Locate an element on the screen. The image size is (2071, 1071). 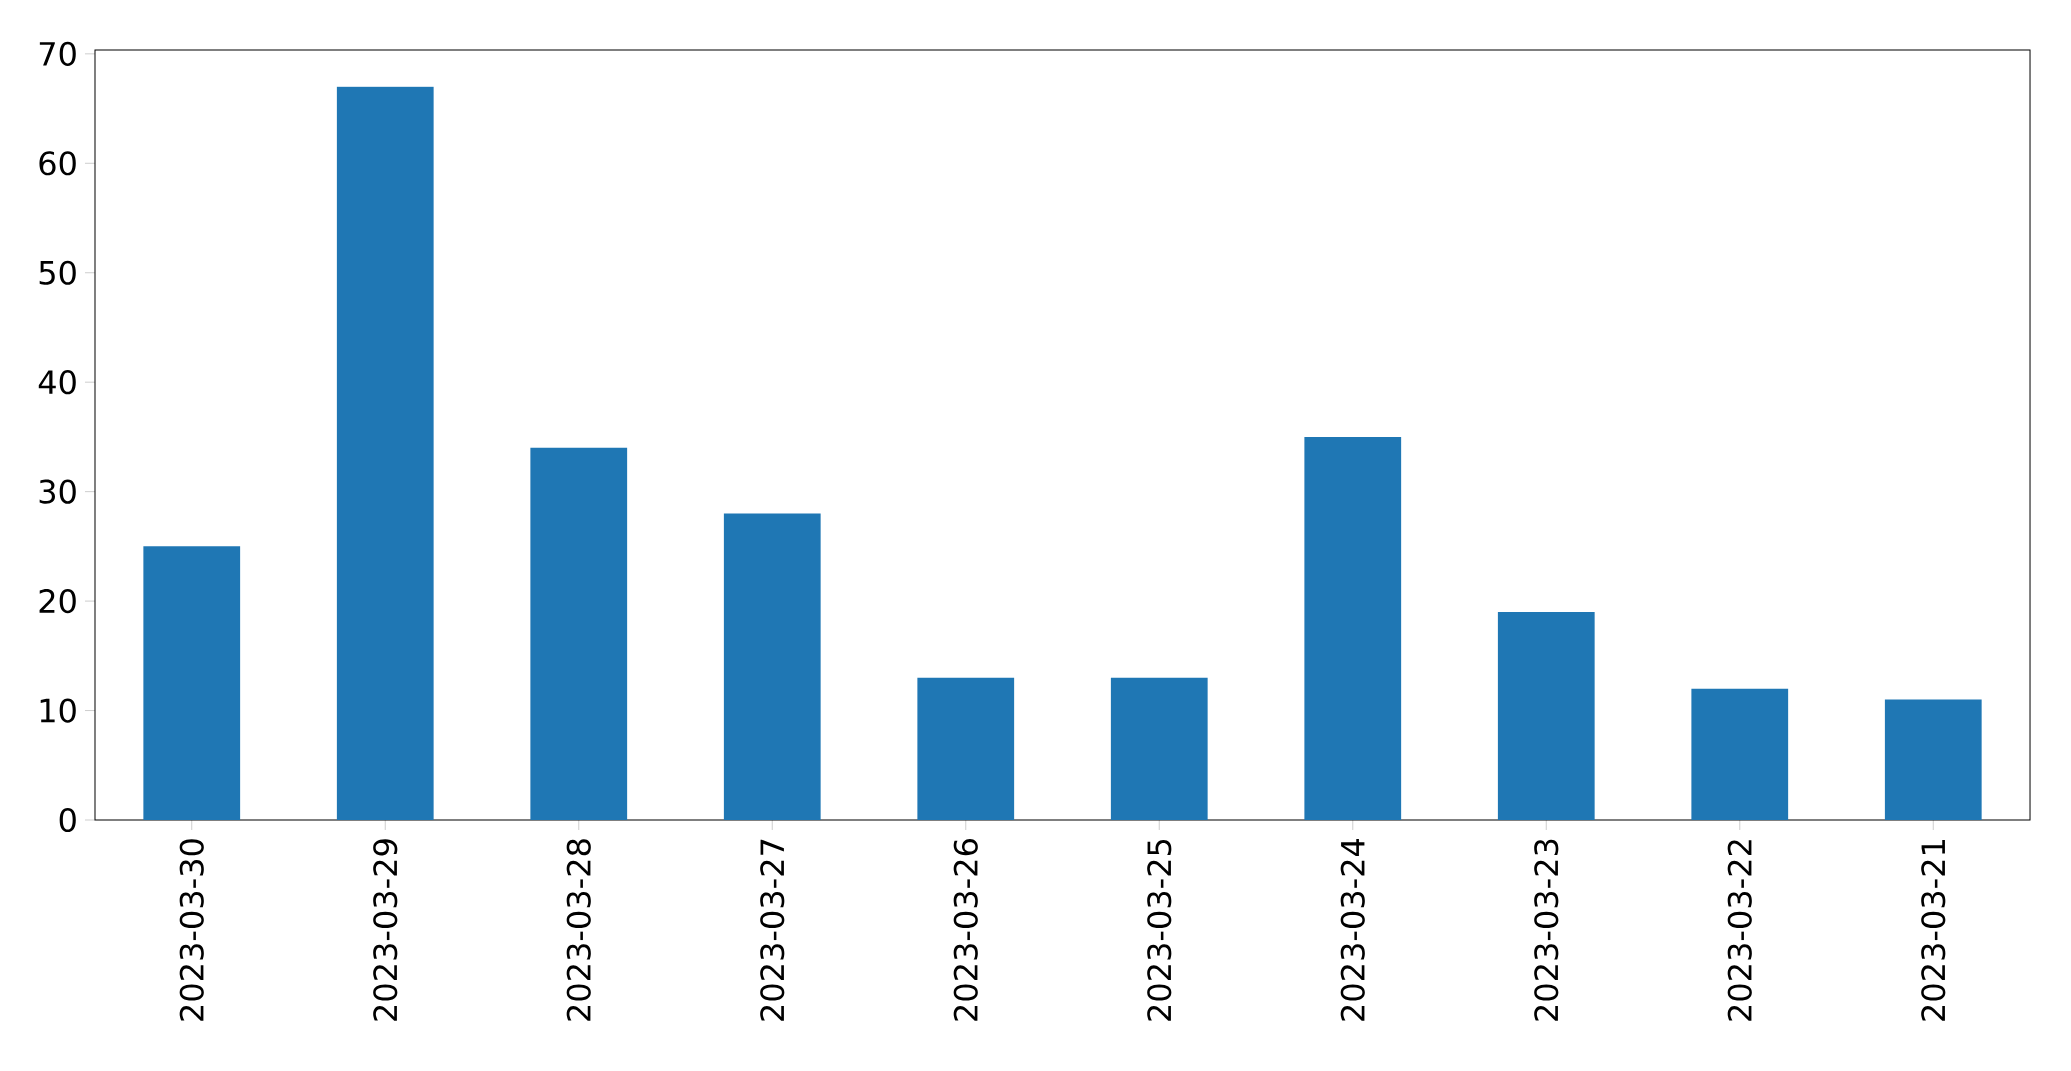
x-tick-label: 2023-03-27 is located at coordinates (772, 930).